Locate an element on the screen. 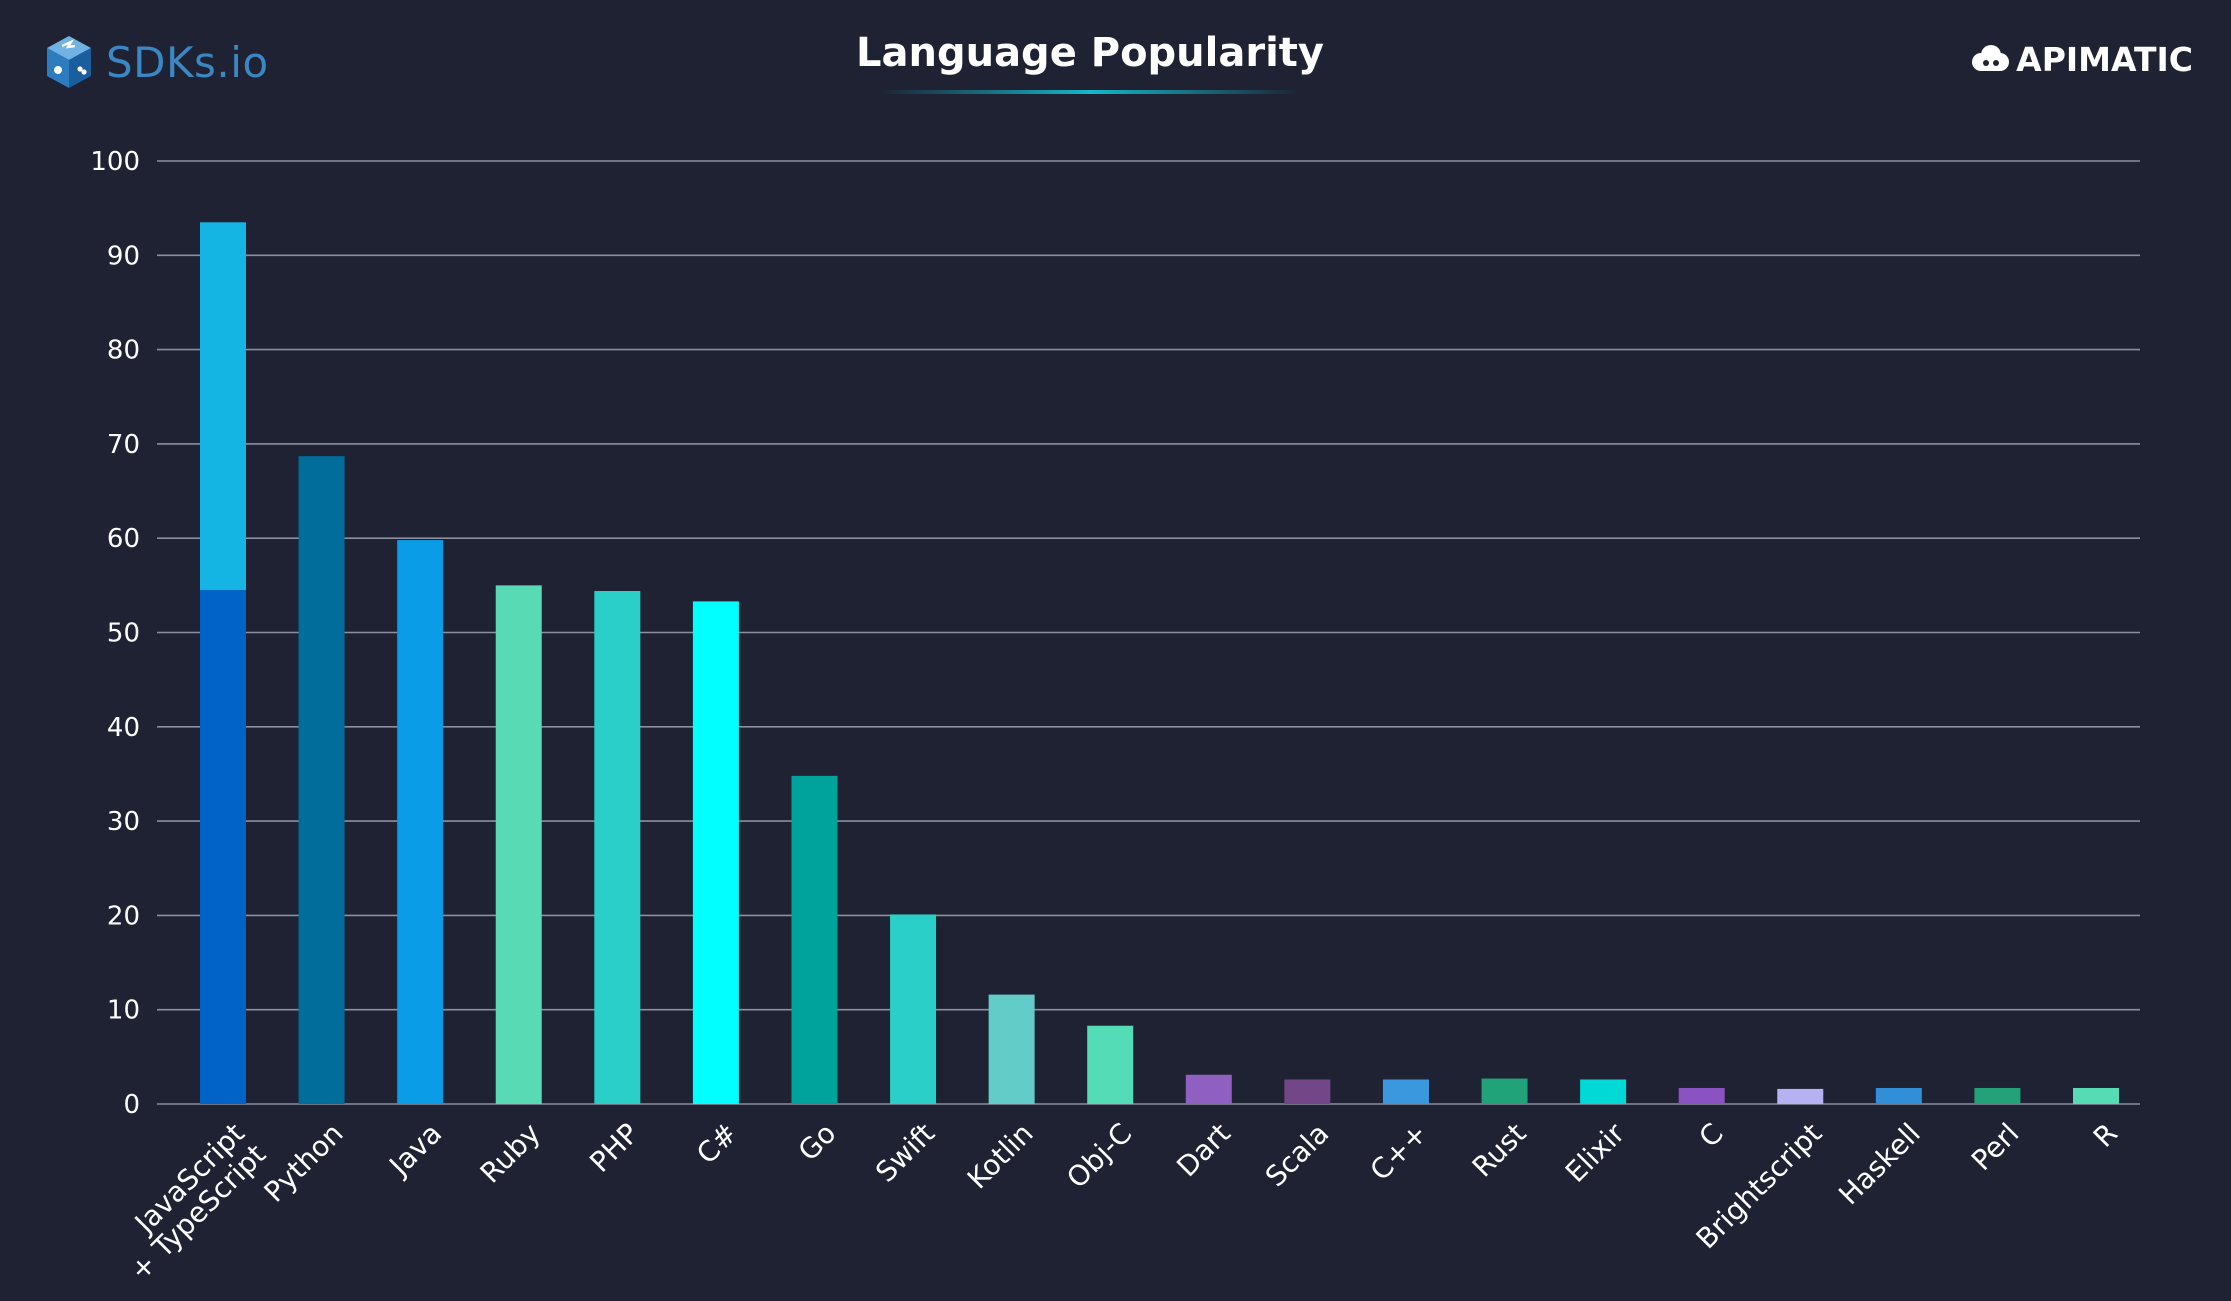 The height and width of the screenshot is (1301, 2231). x-tick-label-group: Elixir is located at coordinates (1595, 1152).